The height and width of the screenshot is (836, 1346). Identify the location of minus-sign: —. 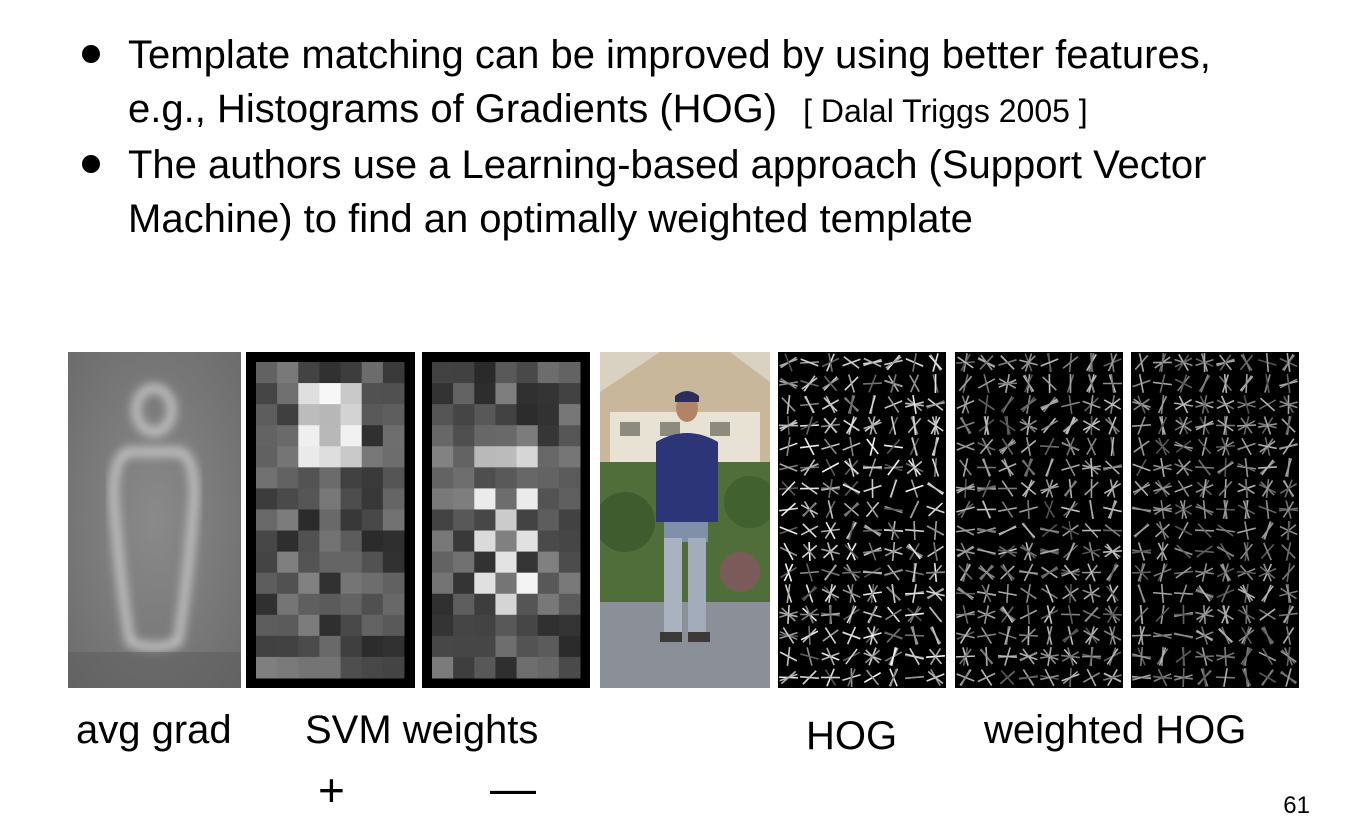
(513, 788).